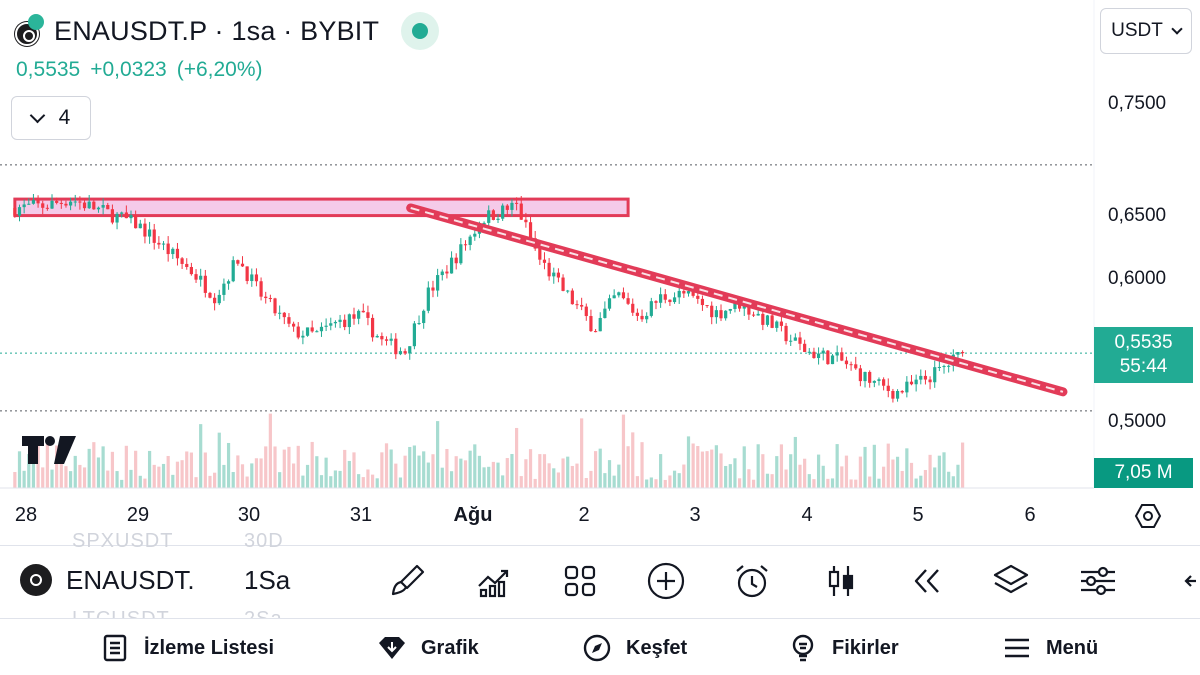 This screenshot has width=1200, height=675. I want to click on toolbar-symbol-button: ENAUSDT., so click(107, 580).